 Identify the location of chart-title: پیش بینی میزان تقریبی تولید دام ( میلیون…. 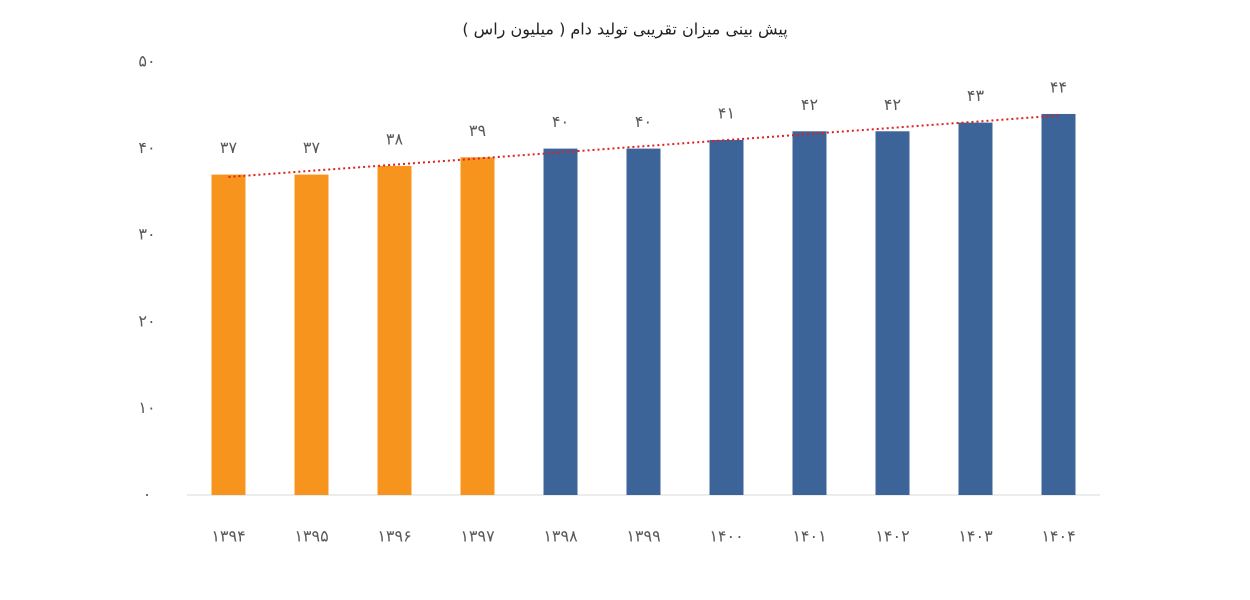
(624, 30).